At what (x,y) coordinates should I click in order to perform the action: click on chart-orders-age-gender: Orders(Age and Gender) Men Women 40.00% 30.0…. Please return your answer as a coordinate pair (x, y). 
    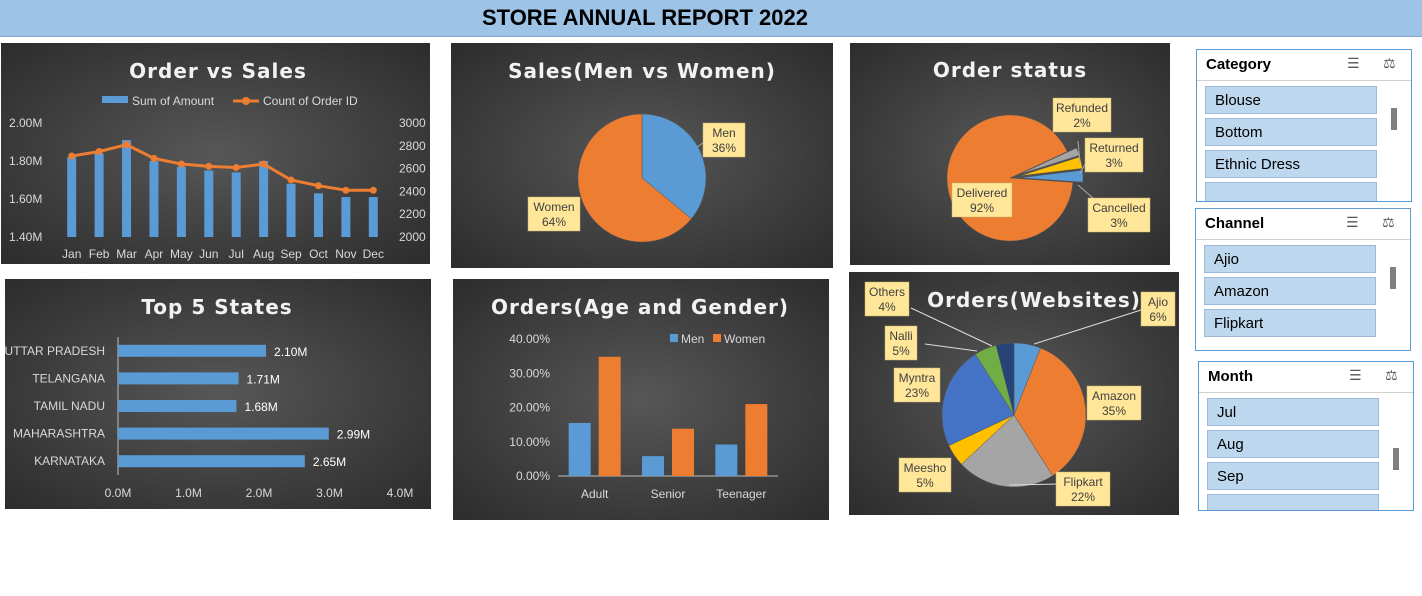
    Looking at the image, I should click on (641, 399).